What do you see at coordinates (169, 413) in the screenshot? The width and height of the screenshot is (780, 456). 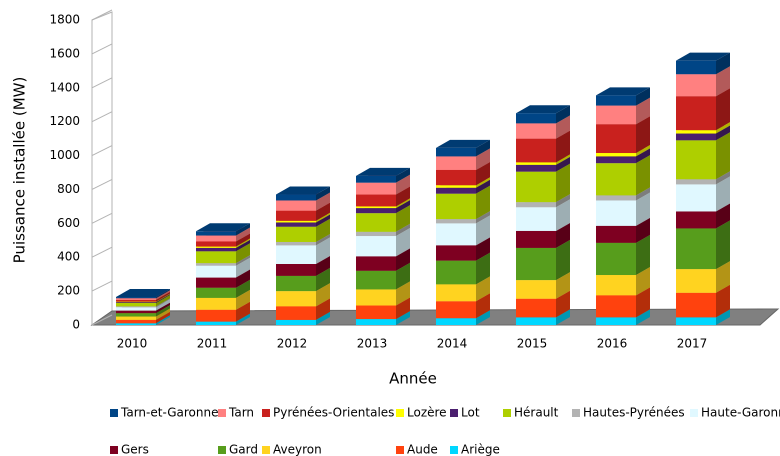 I see `legend-label: Tarn-et-Garonne` at bounding box center [169, 413].